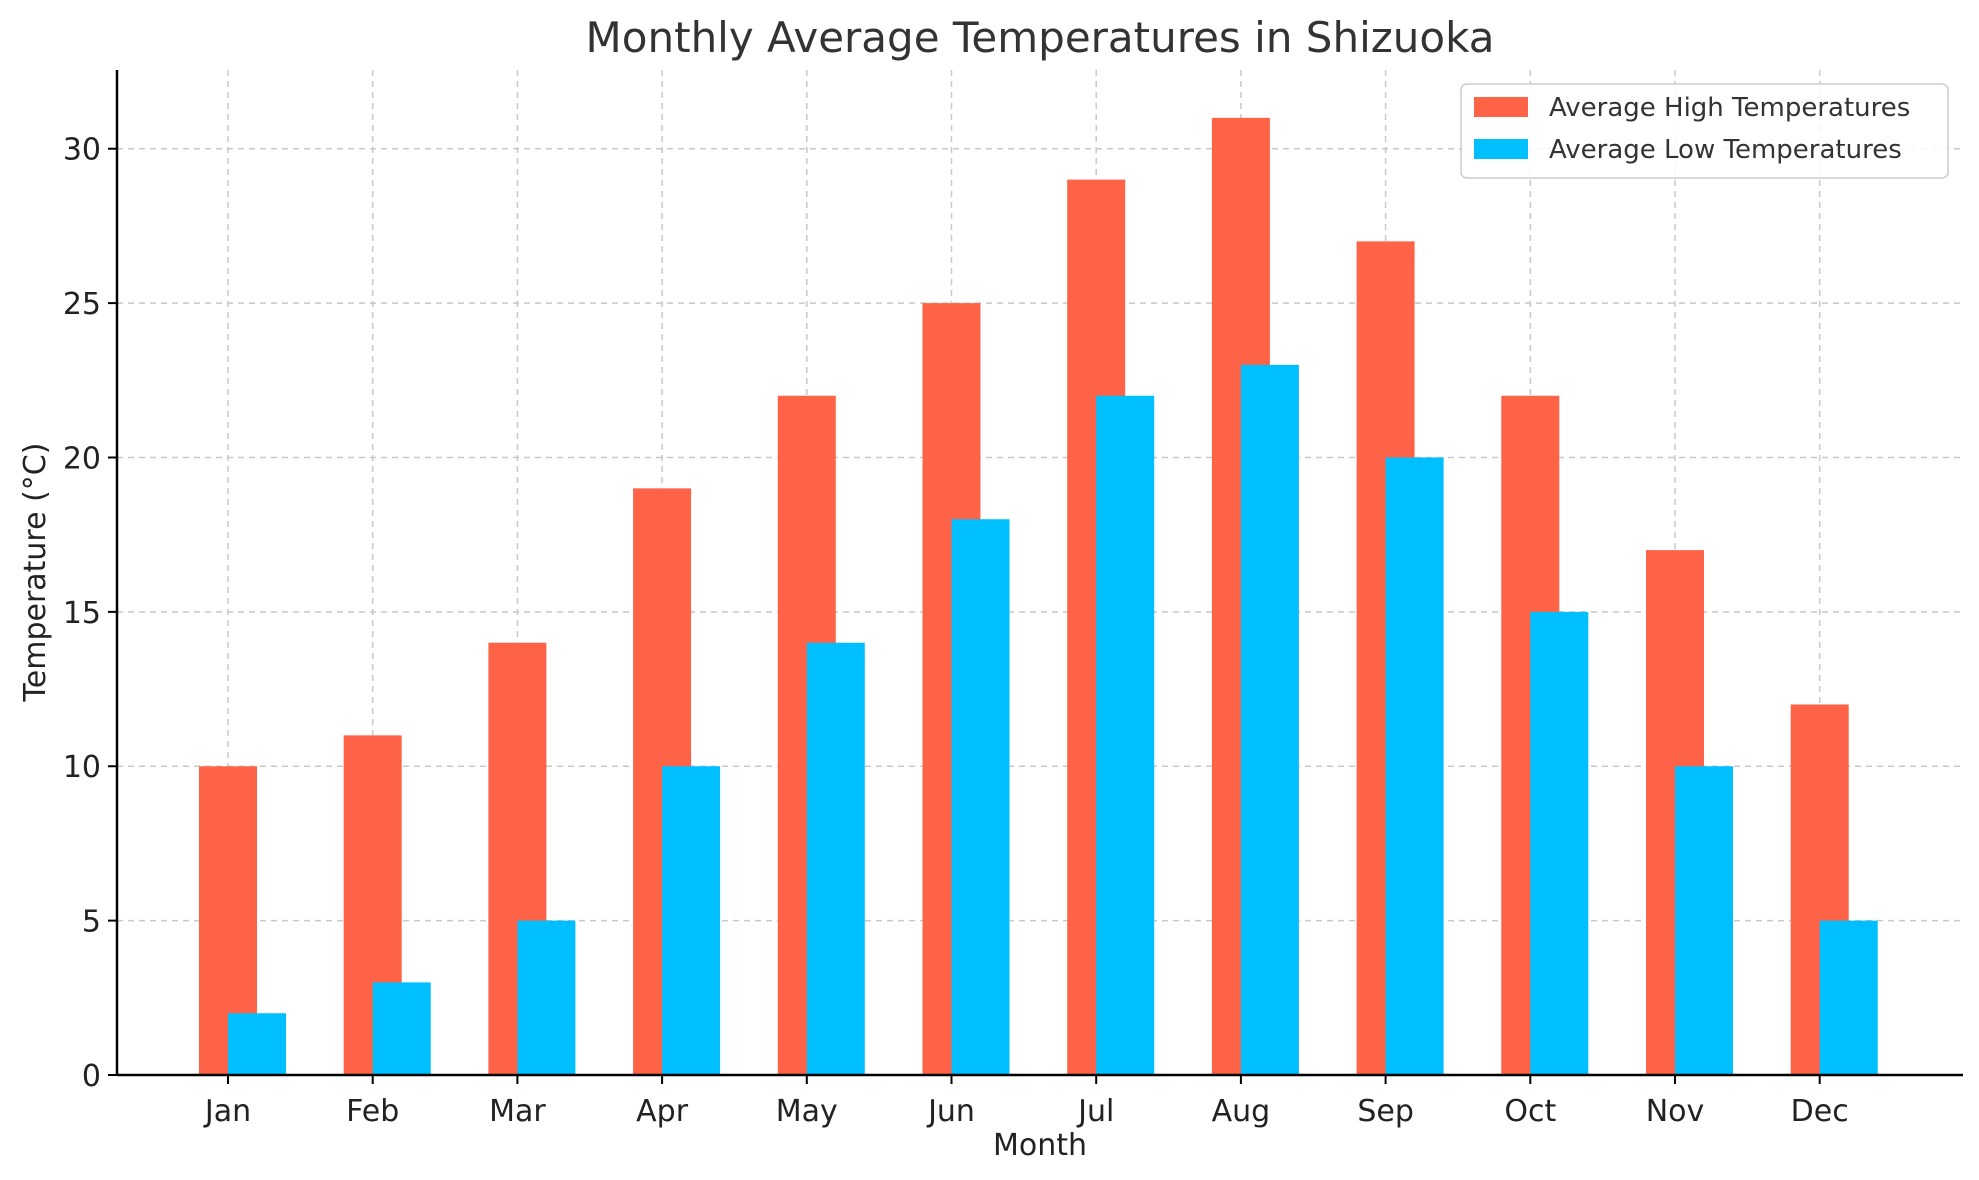 This screenshot has height=1180, width=1979. I want to click on bar-low-aug, so click(1269, 719).